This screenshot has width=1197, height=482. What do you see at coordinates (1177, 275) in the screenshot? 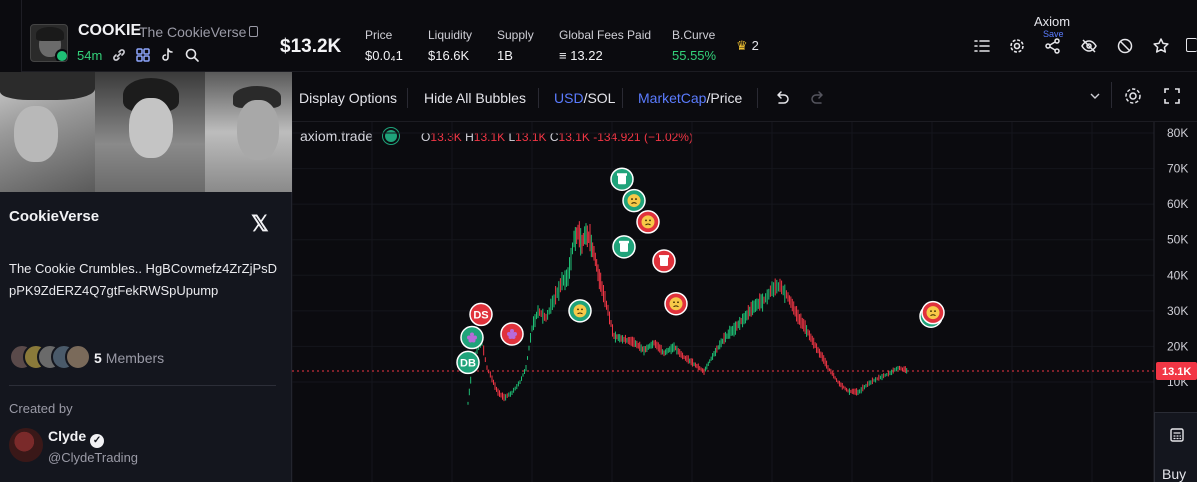
I see `y-tick-label: 40K` at bounding box center [1177, 275].